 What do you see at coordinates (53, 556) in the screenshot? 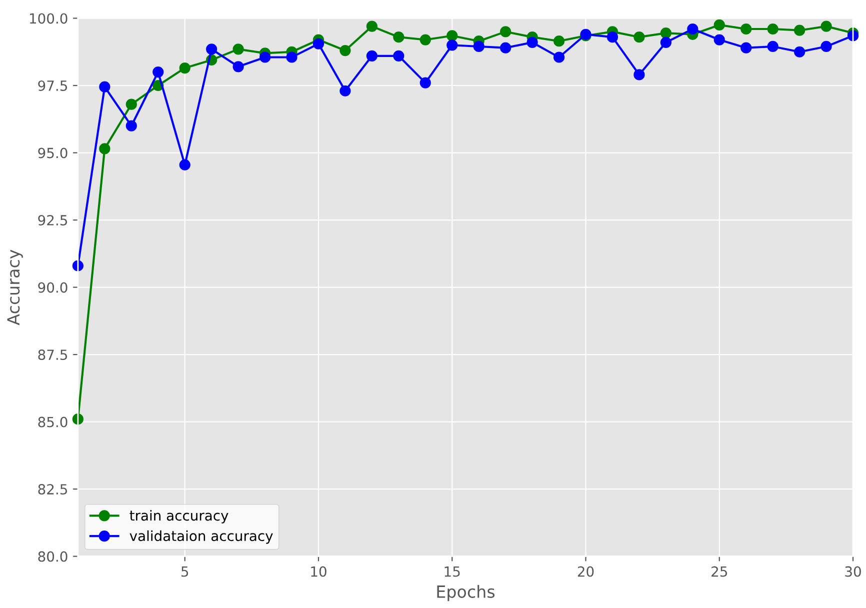
I see `y-tick-label: 80.0` at bounding box center [53, 556].